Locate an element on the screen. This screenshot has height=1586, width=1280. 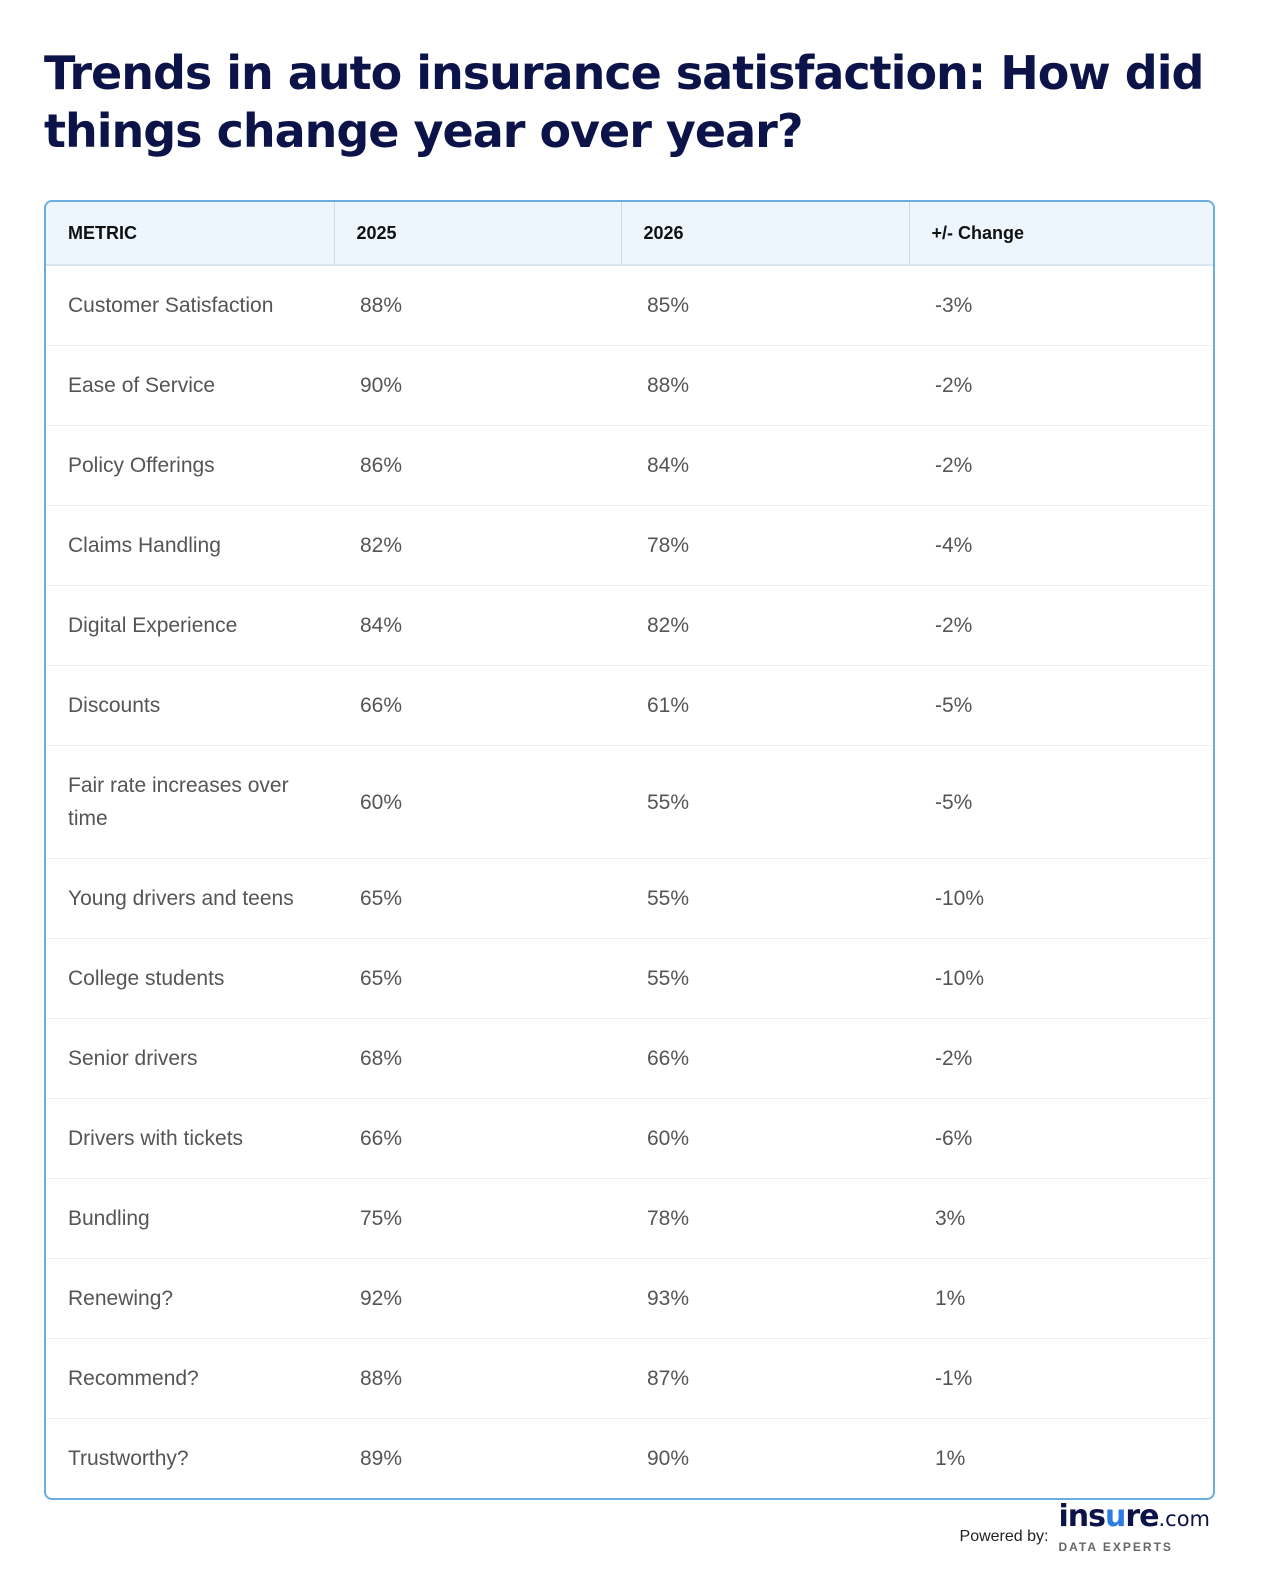
column-header-2025: 2025 is located at coordinates (478, 234).